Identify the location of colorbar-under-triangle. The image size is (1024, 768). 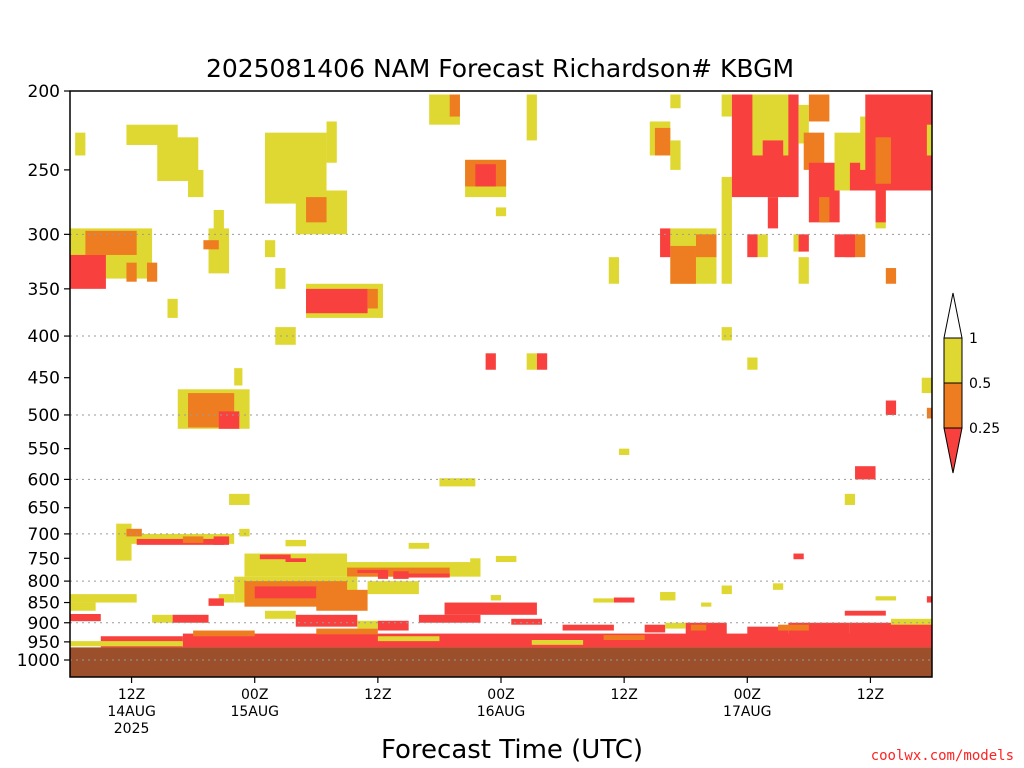
(953, 450).